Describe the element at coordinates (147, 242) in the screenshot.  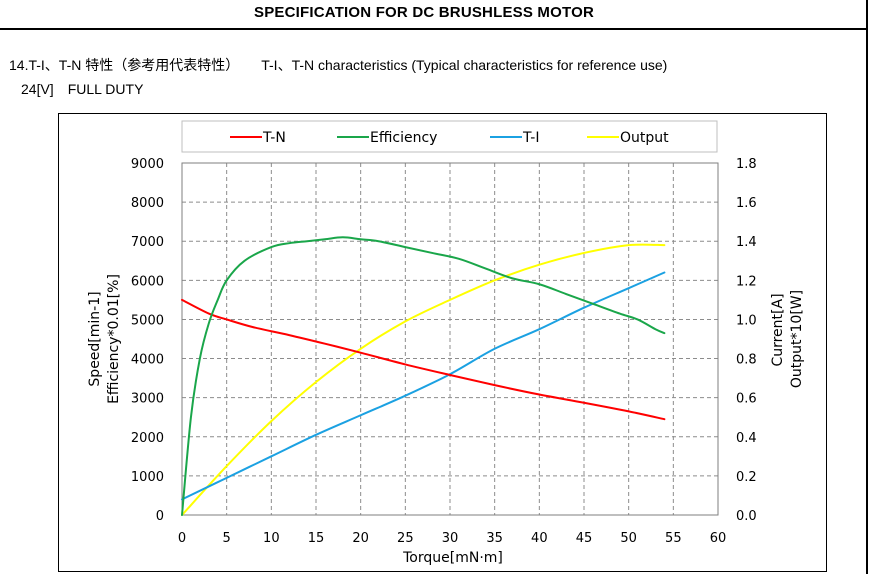
I see `y-left-tick-label: 7000` at that location.